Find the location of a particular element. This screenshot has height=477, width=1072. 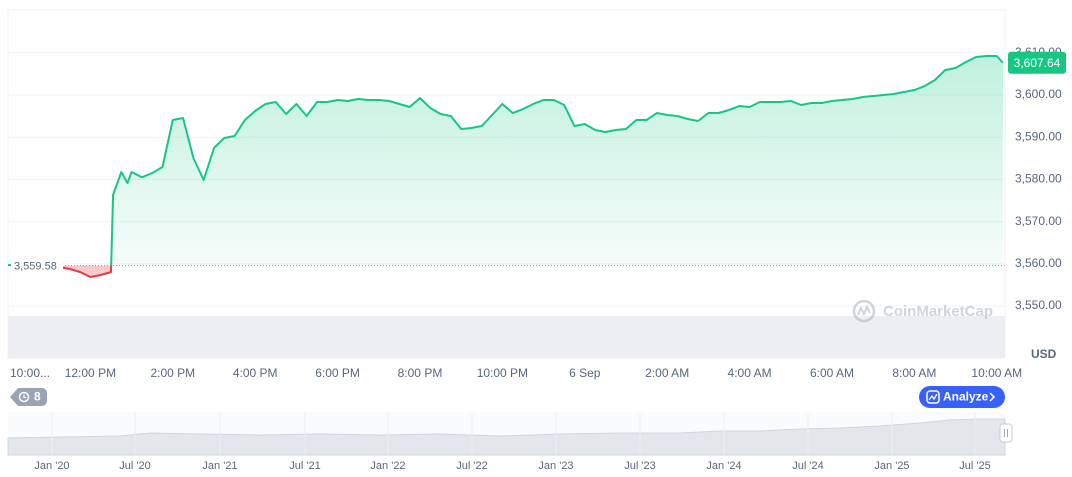

last-price-label: 3,607.64 is located at coordinates (1037, 63).